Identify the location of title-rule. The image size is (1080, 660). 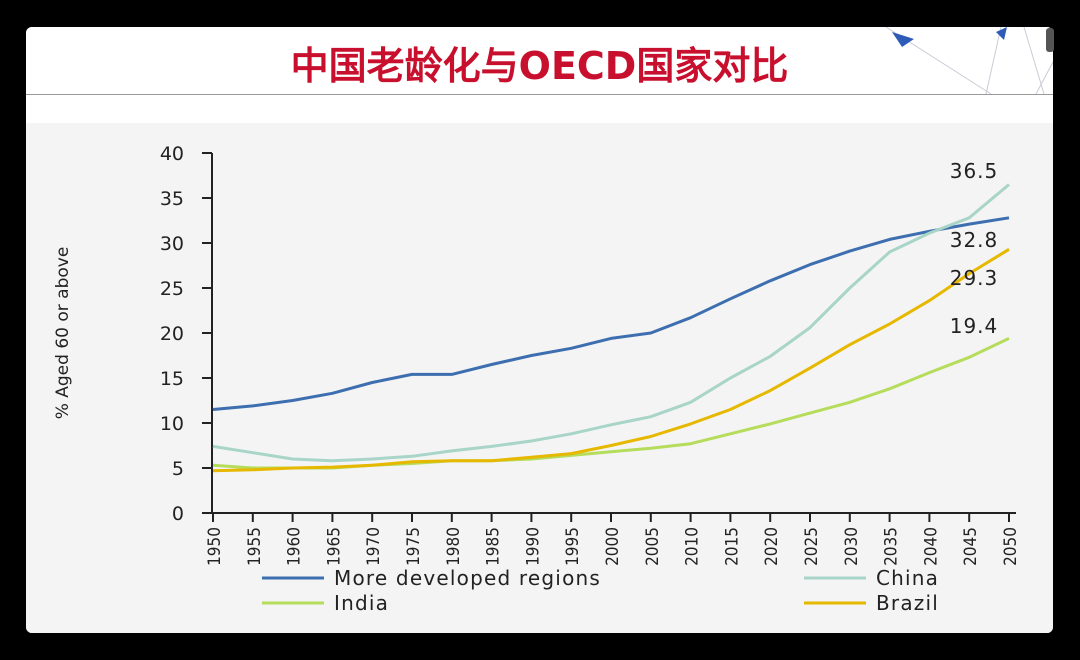
(539, 94).